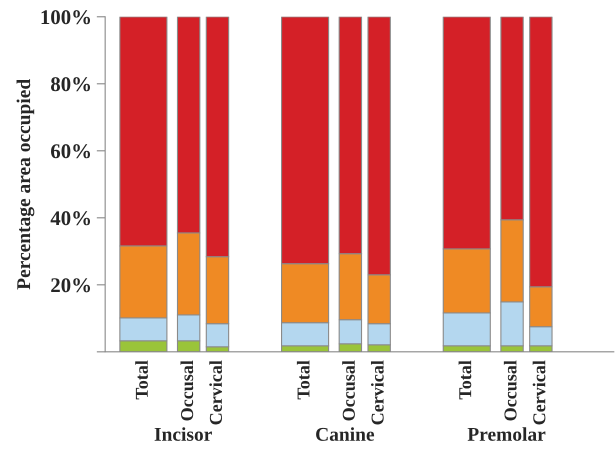 Image resolution: width=615 pixels, height=466 pixels. What do you see at coordinates (183, 434) in the screenshot?
I see `text: Incisor` at bounding box center [183, 434].